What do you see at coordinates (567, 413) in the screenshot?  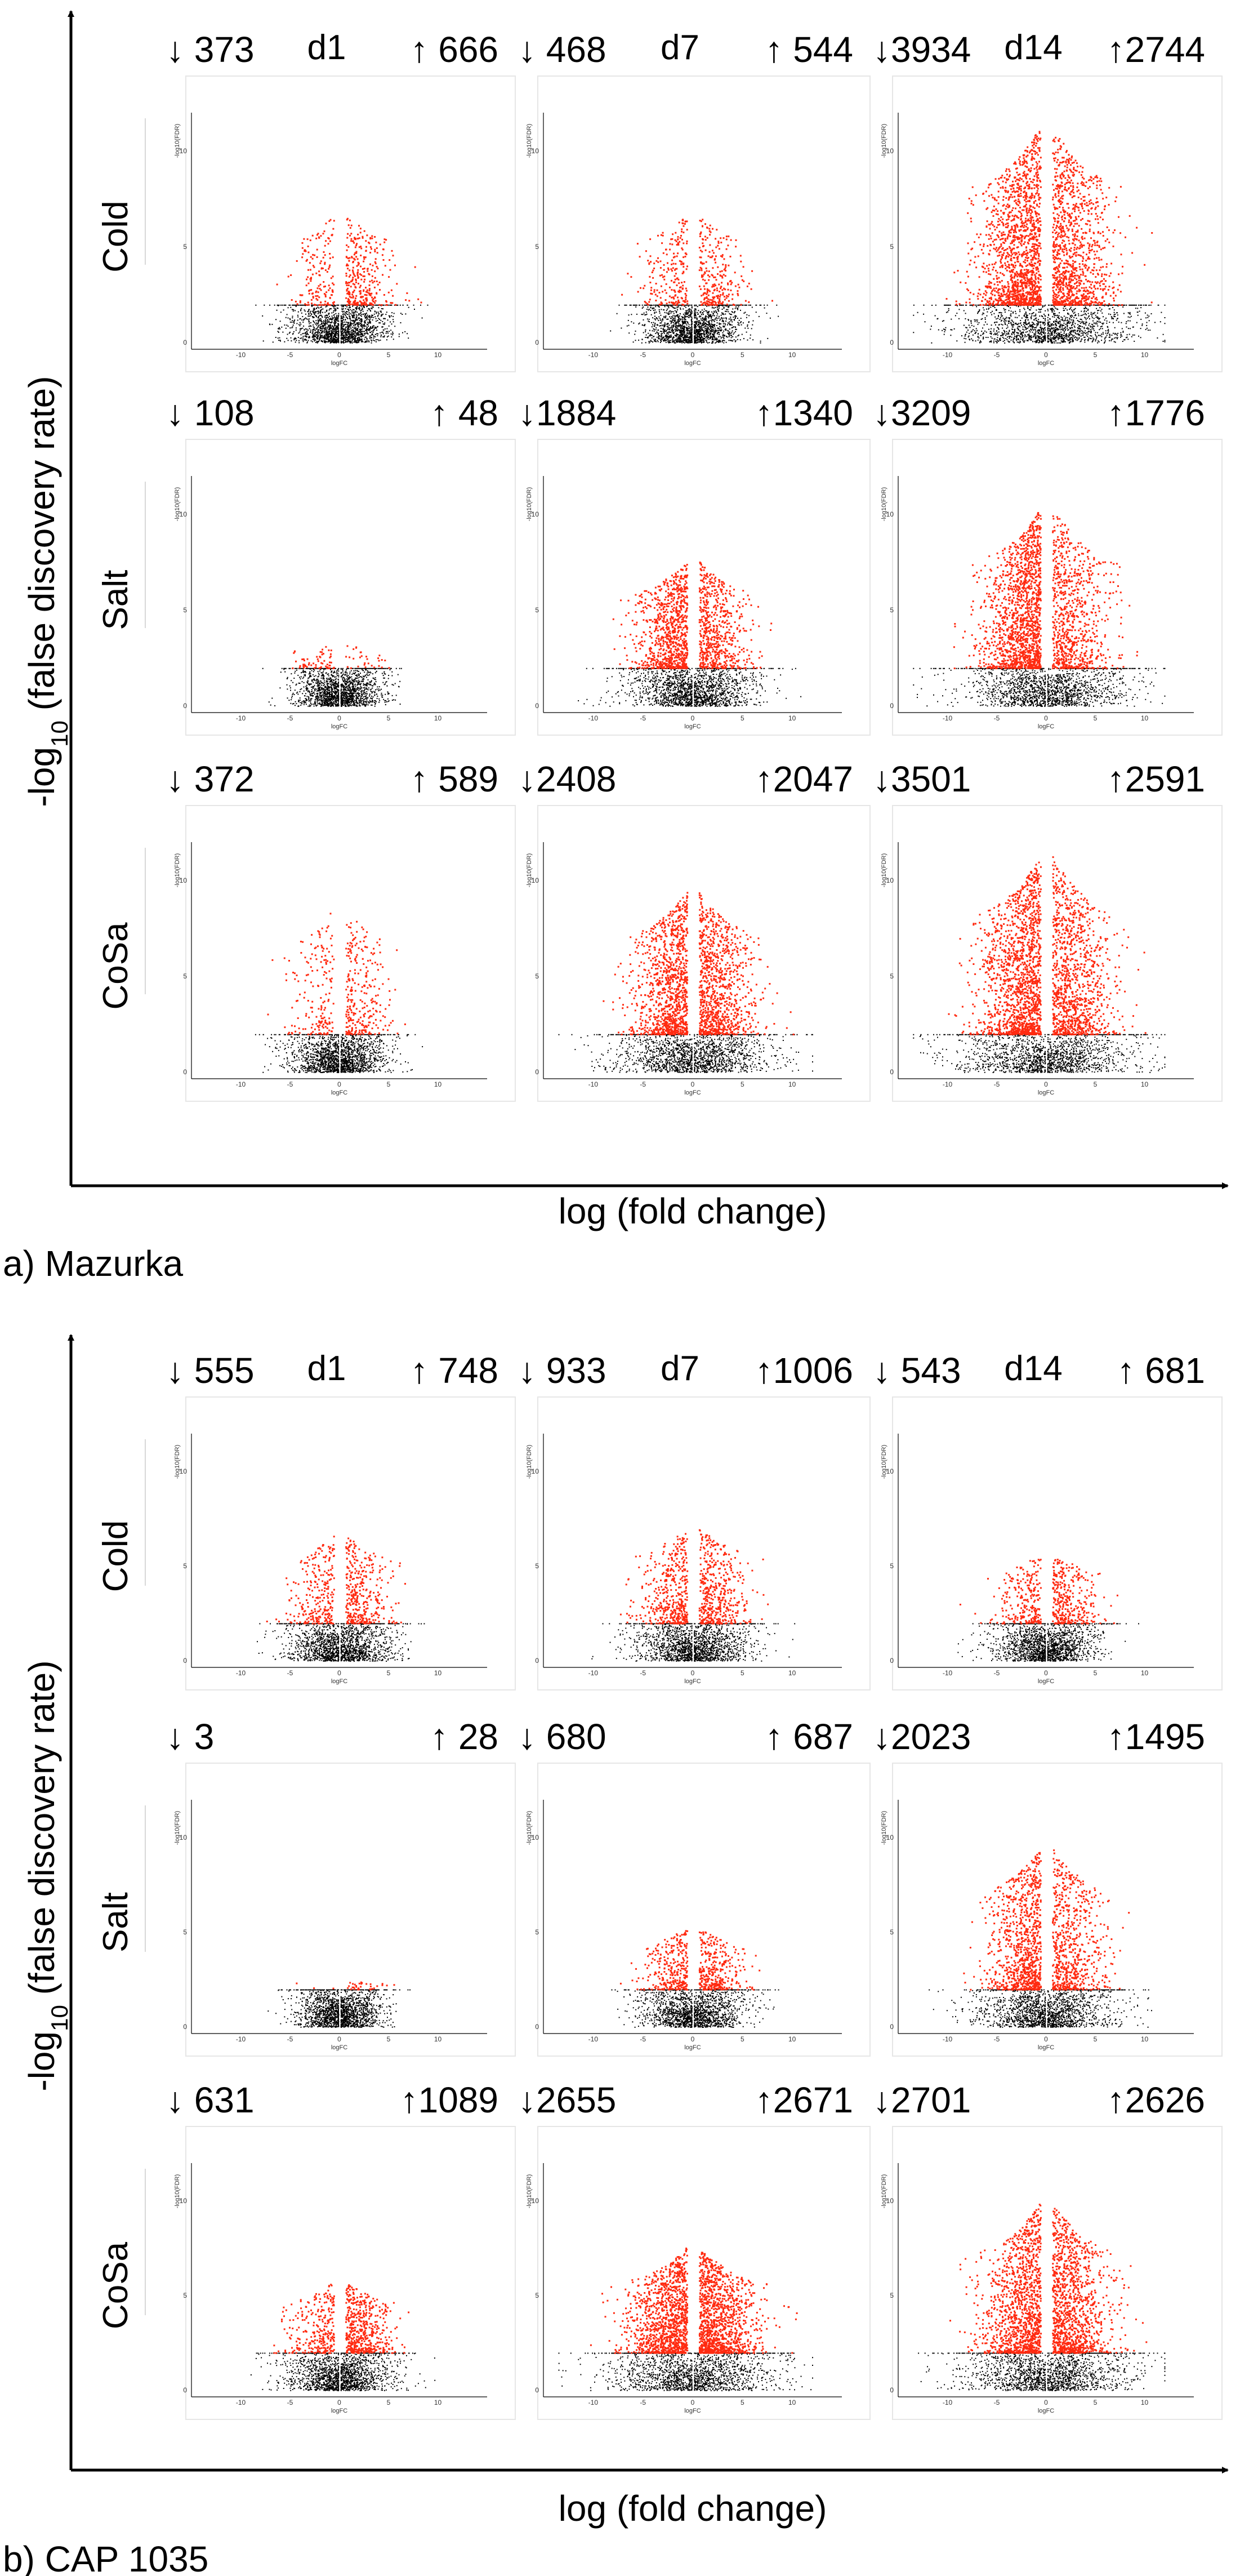 I see `down-count: ↓1884` at bounding box center [567, 413].